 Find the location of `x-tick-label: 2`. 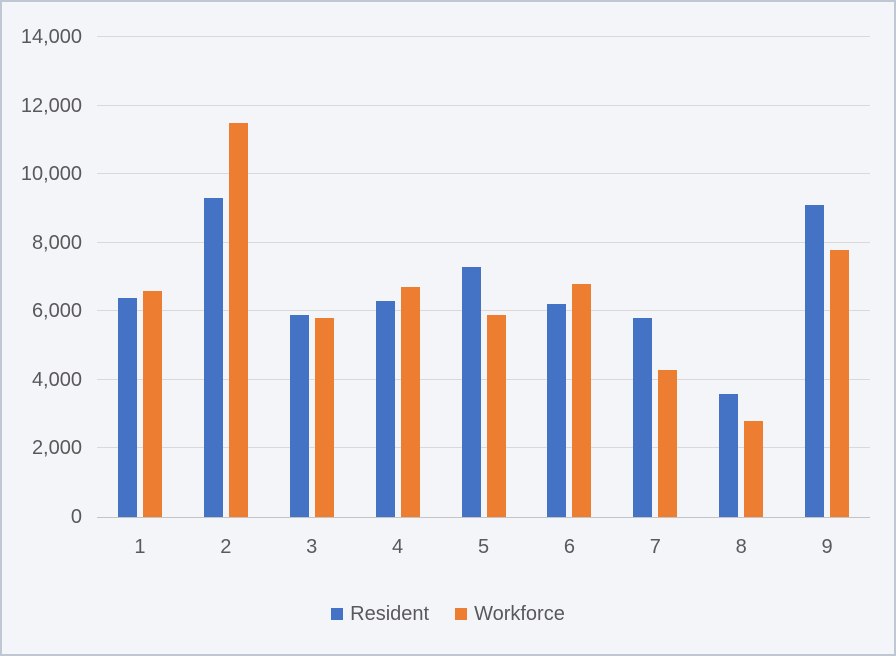

x-tick-label: 2 is located at coordinates (226, 547).